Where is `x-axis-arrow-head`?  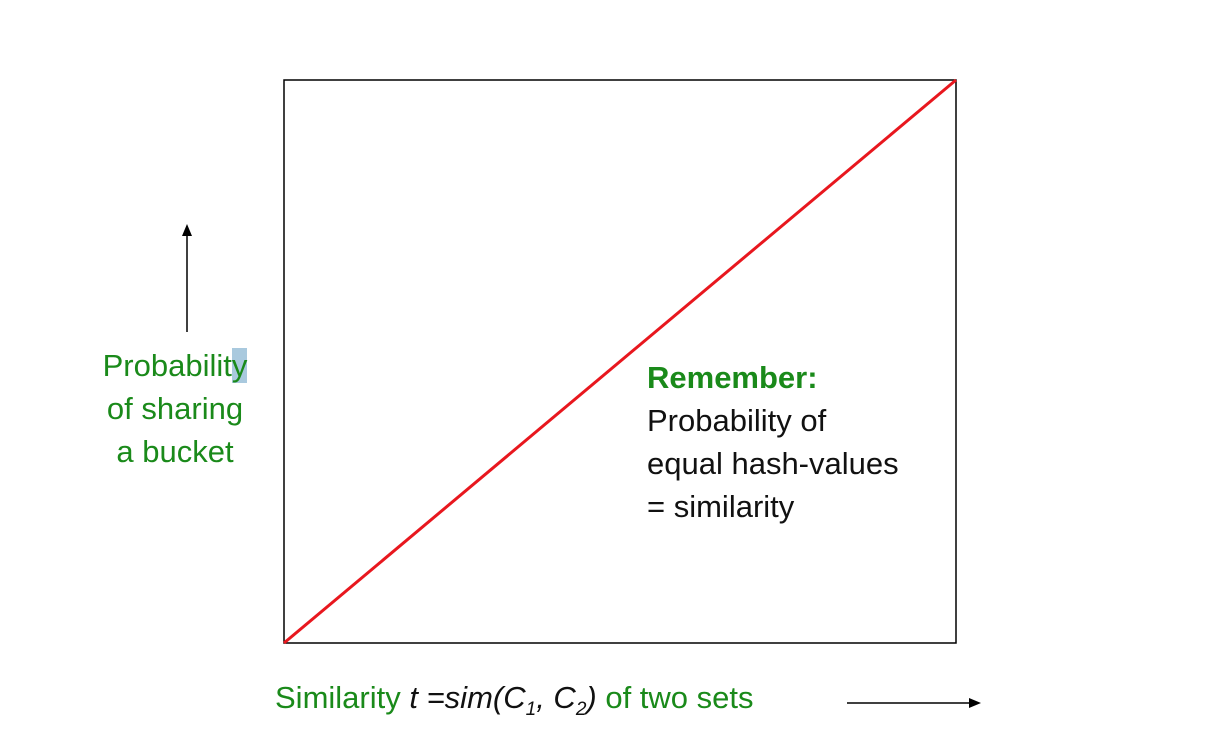 x-axis-arrow-head is located at coordinates (975, 703).